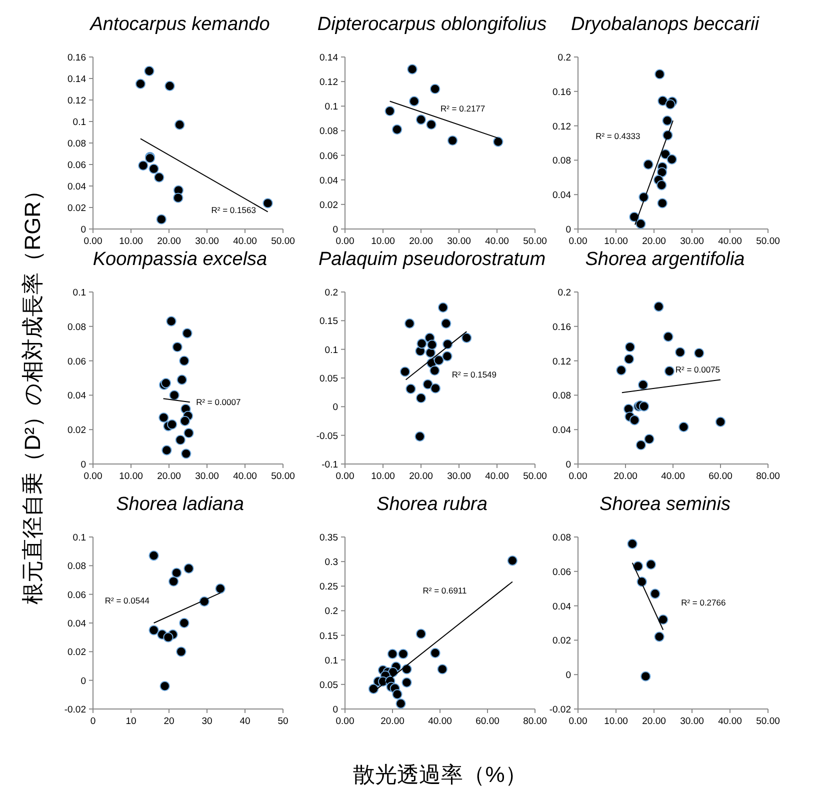 The image size is (820, 793). What do you see at coordinates (218, 402) in the screenshot?
I see `annotation: R² = 0.0007` at bounding box center [218, 402].